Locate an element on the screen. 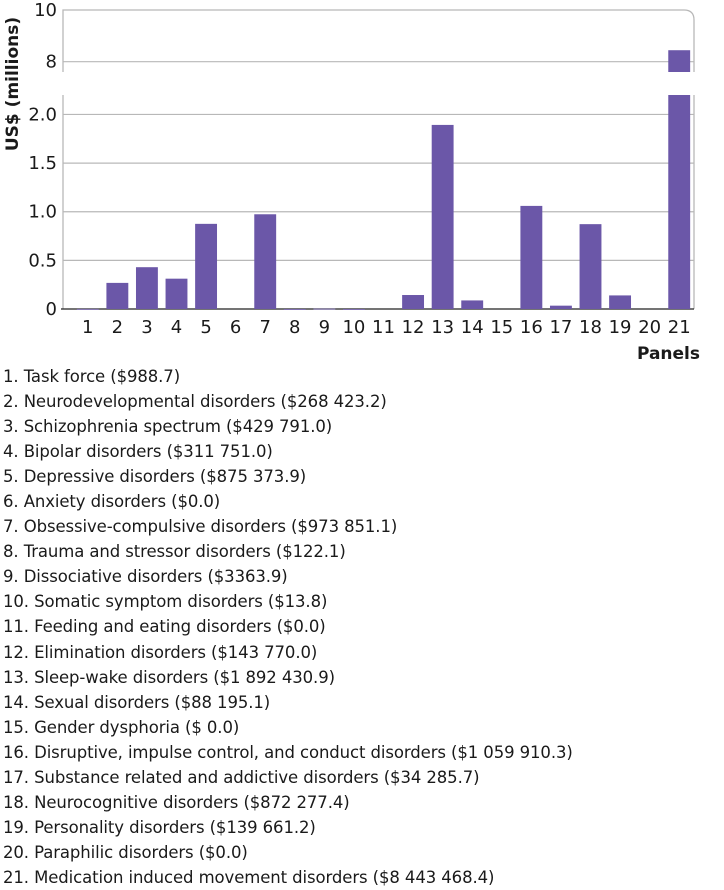 This screenshot has height=890, width=724. x-tick-label: 20 is located at coordinates (649, 327).